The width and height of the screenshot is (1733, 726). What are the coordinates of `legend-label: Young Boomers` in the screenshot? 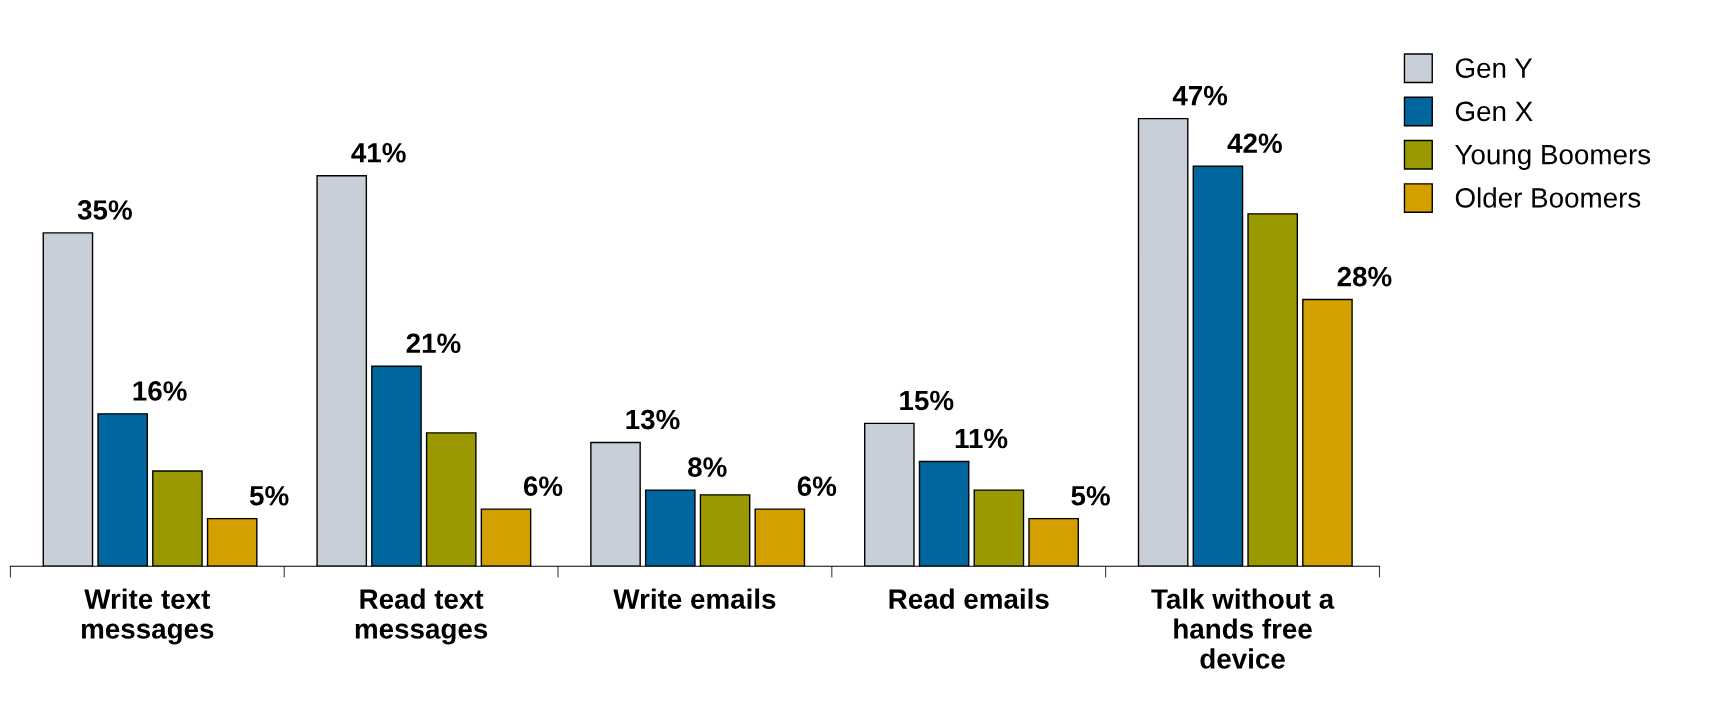 It's located at (1553, 157).